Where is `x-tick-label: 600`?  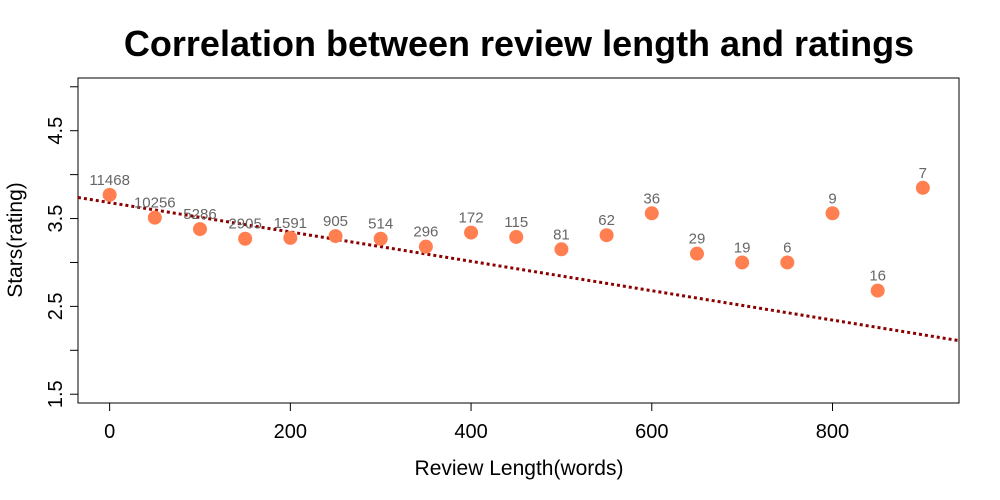 x-tick-label: 600 is located at coordinates (651, 432).